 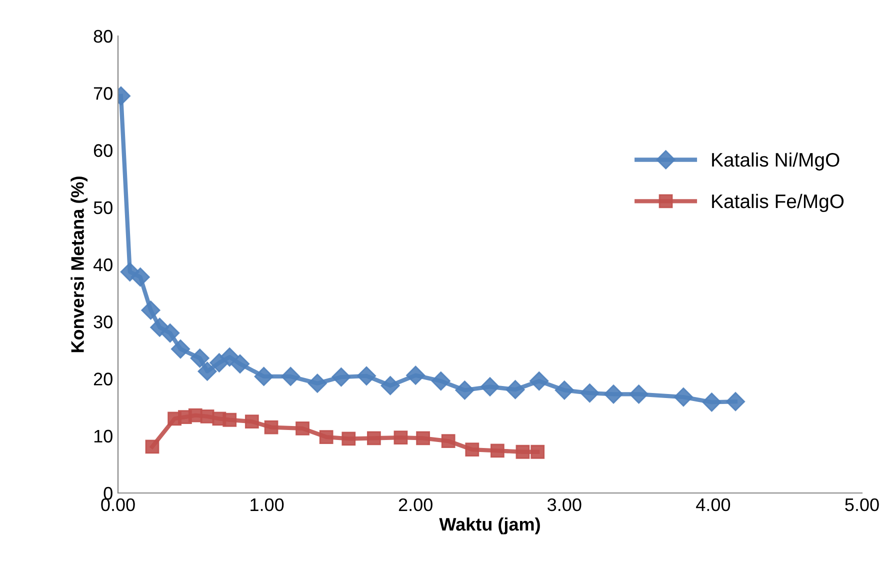 I want to click on x-tick-label: 3.00, so click(x=565, y=505).